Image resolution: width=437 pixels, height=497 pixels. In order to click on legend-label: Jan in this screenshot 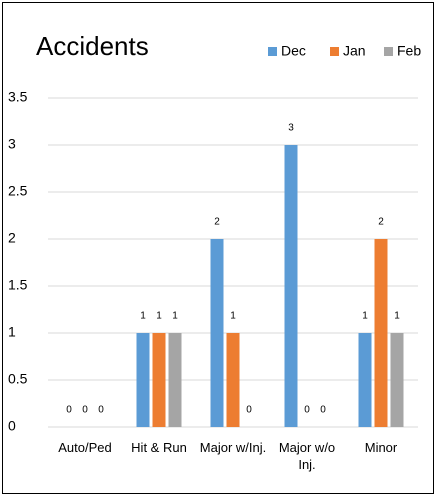, I will do `click(354, 51)`.